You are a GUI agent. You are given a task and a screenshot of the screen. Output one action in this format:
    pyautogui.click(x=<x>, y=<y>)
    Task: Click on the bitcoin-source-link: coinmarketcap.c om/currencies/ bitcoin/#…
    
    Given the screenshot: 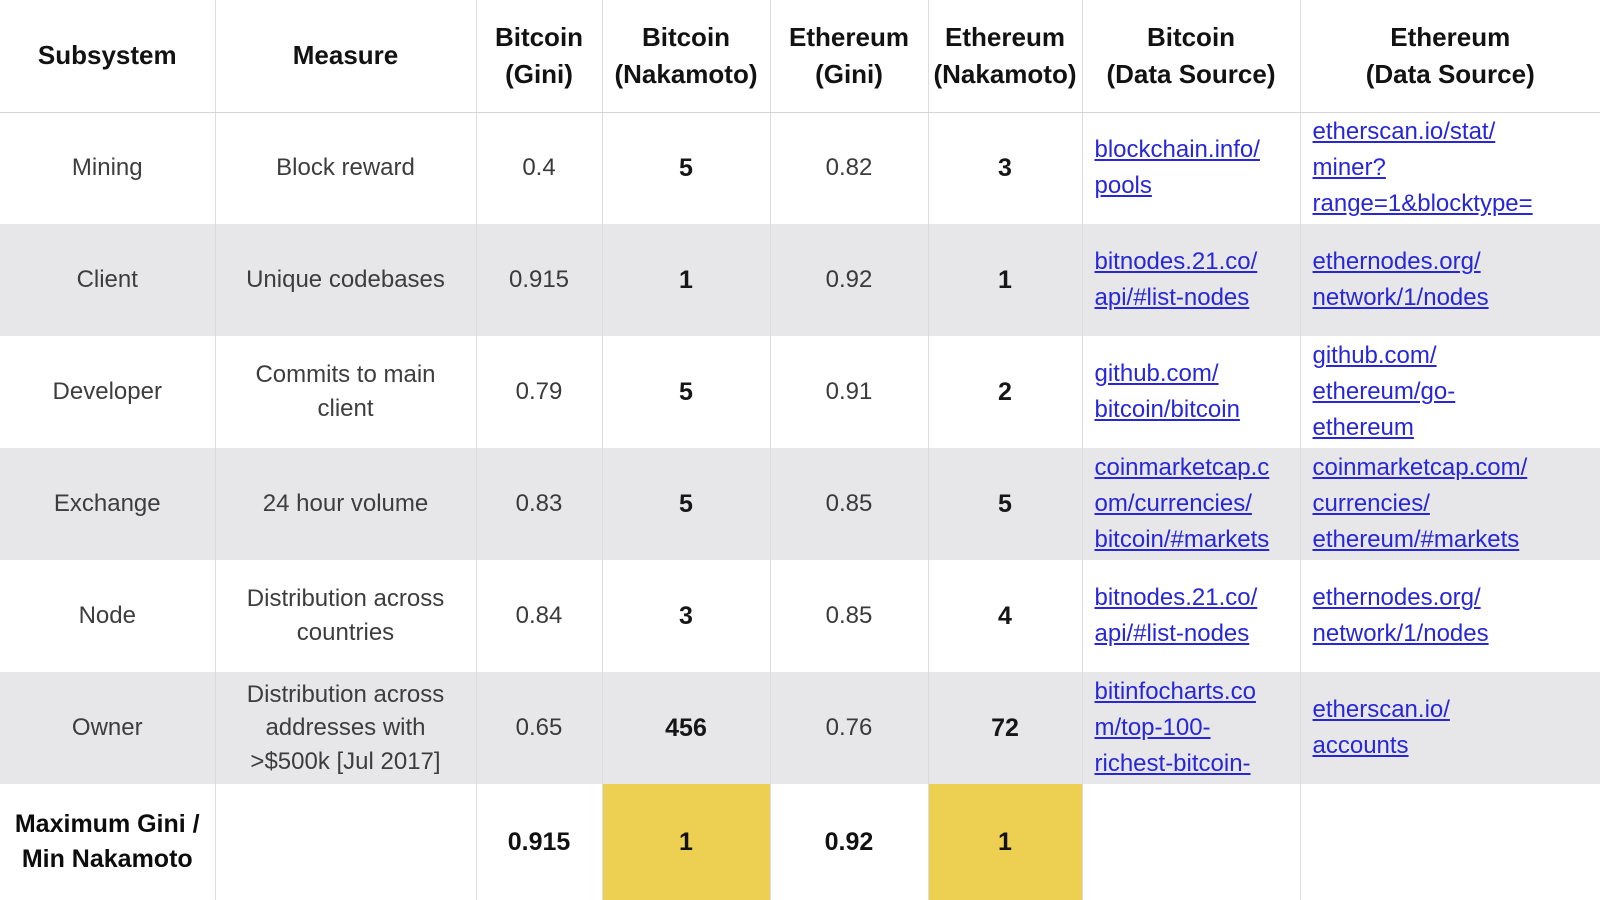 What is the action you would take?
    pyautogui.click(x=1182, y=503)
    